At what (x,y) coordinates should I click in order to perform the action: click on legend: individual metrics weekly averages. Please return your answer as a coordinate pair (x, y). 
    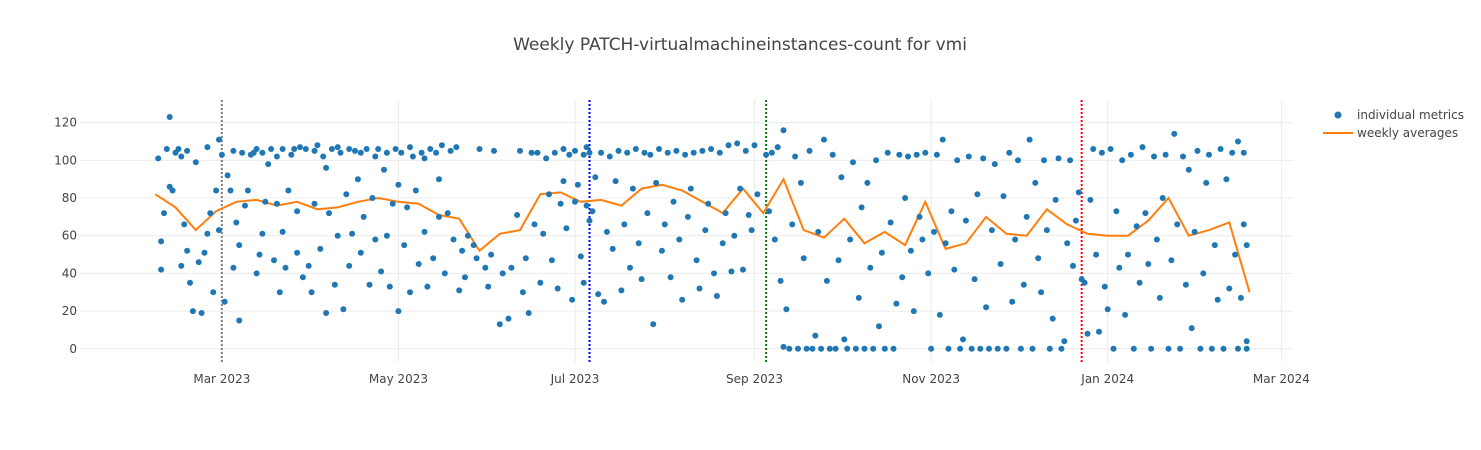
    Looking at the image, I should click on (1393, 124).